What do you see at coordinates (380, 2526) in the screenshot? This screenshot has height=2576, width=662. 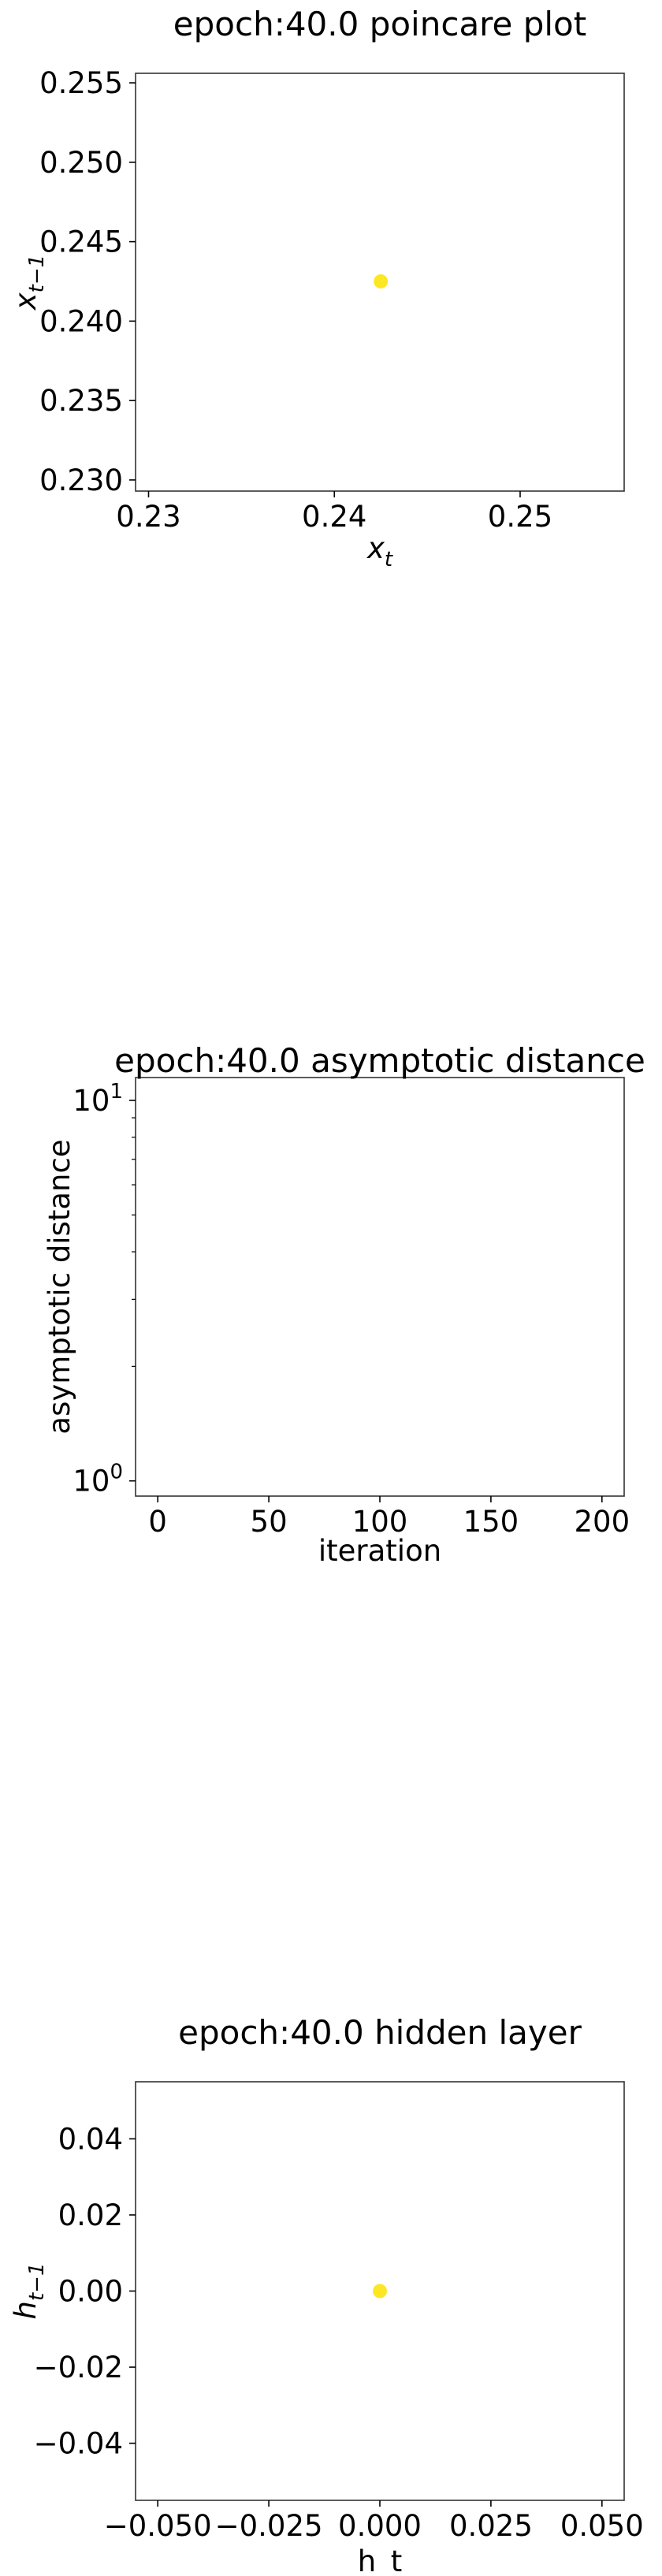 I see `x-tick-label: 0.000` at bounding box center [380, 2526].